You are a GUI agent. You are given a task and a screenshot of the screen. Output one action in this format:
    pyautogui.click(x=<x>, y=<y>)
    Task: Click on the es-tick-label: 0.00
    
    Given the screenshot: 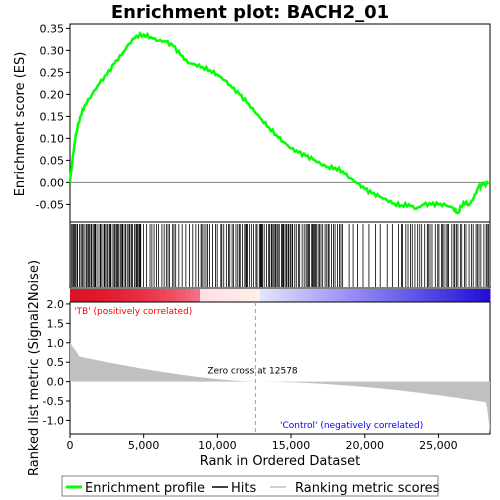 What is the action you would take?
    pyautogui.click(x=52, y=182)
    